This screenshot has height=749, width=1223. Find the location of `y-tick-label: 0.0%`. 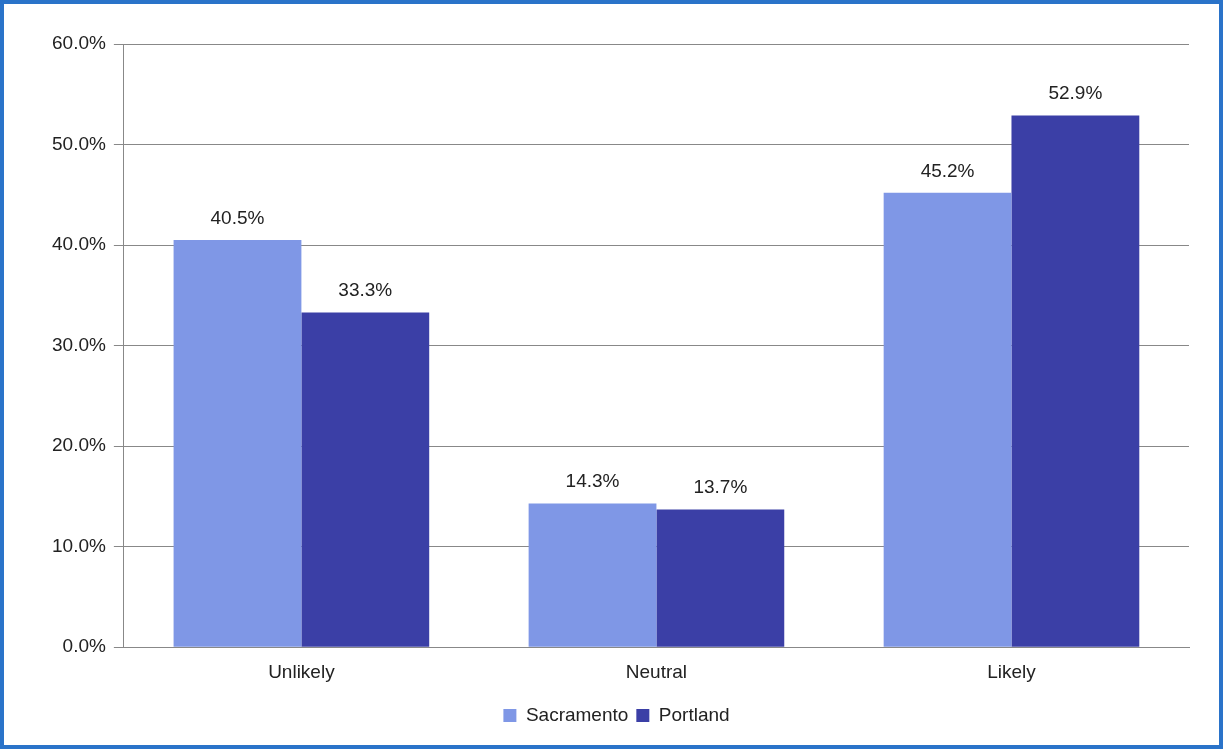

y-tick-label: 0.0% is located at coordinates (84, 646).